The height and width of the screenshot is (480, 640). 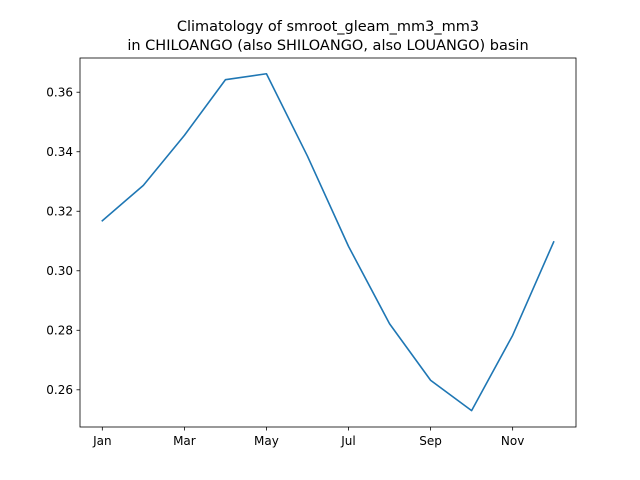 What do you see at coordinates (328, 27) in the screenshot?
I see `chart-title-line-1: Climatology of smroot_gleam_mm3_mm3` at bounding box center [328, 27].